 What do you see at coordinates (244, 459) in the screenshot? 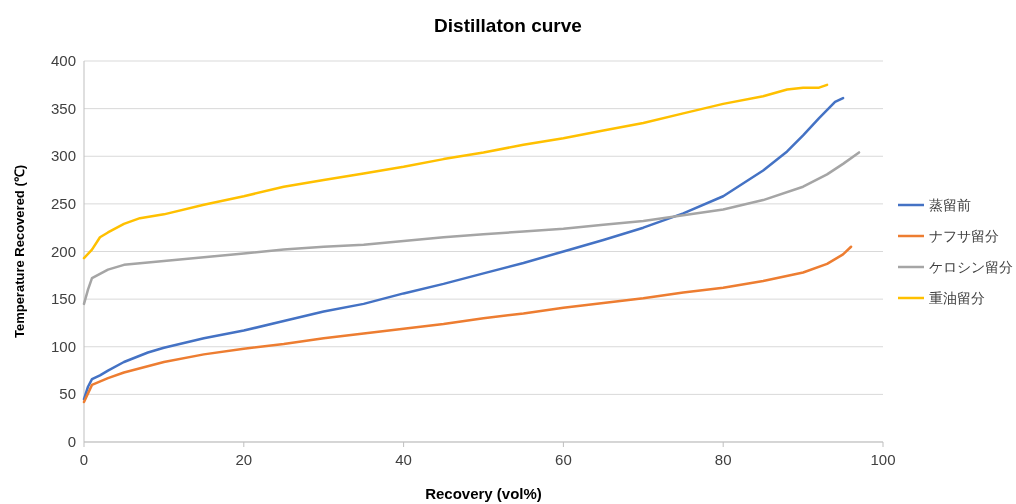
I see `x-tick-label: 20` at bounding box center [244, 459].